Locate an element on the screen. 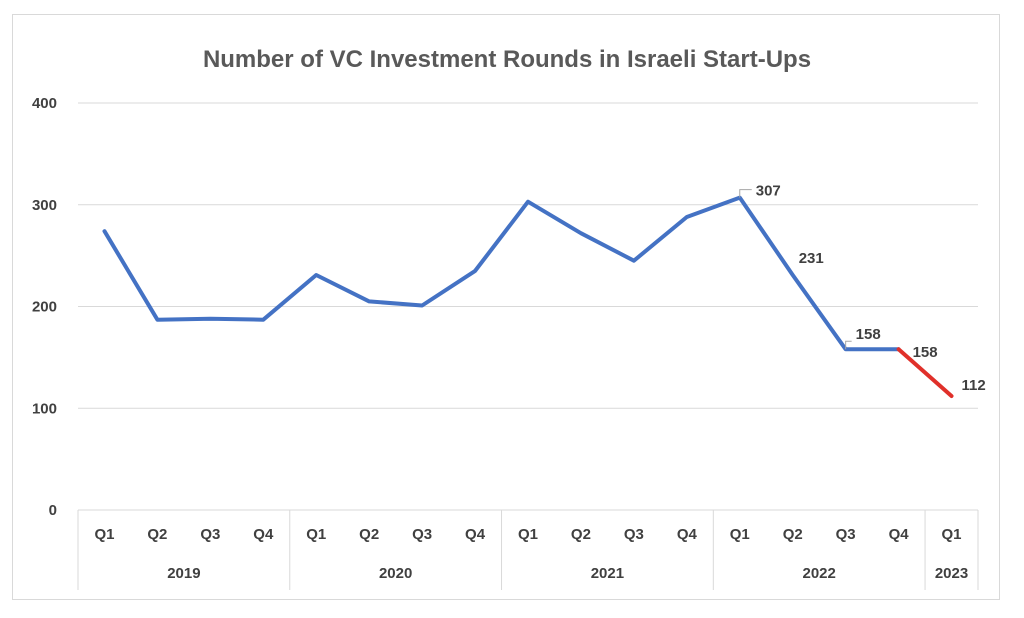 This screenshot has width=1024, height=618. data-label: 231 is located at coordinates (811, 258).